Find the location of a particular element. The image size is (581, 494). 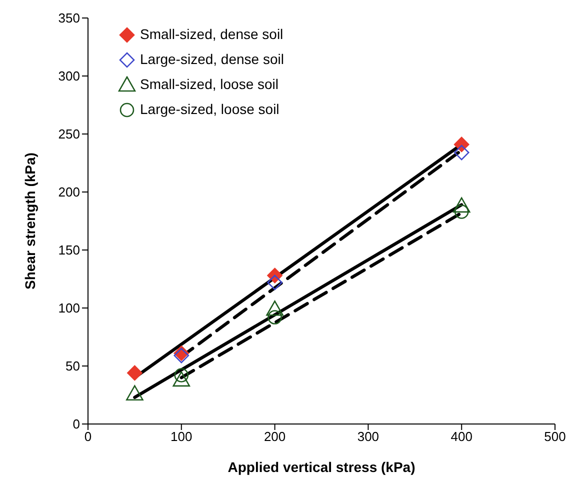

x-tick-label: 500 is located at coordinates (555, 436).